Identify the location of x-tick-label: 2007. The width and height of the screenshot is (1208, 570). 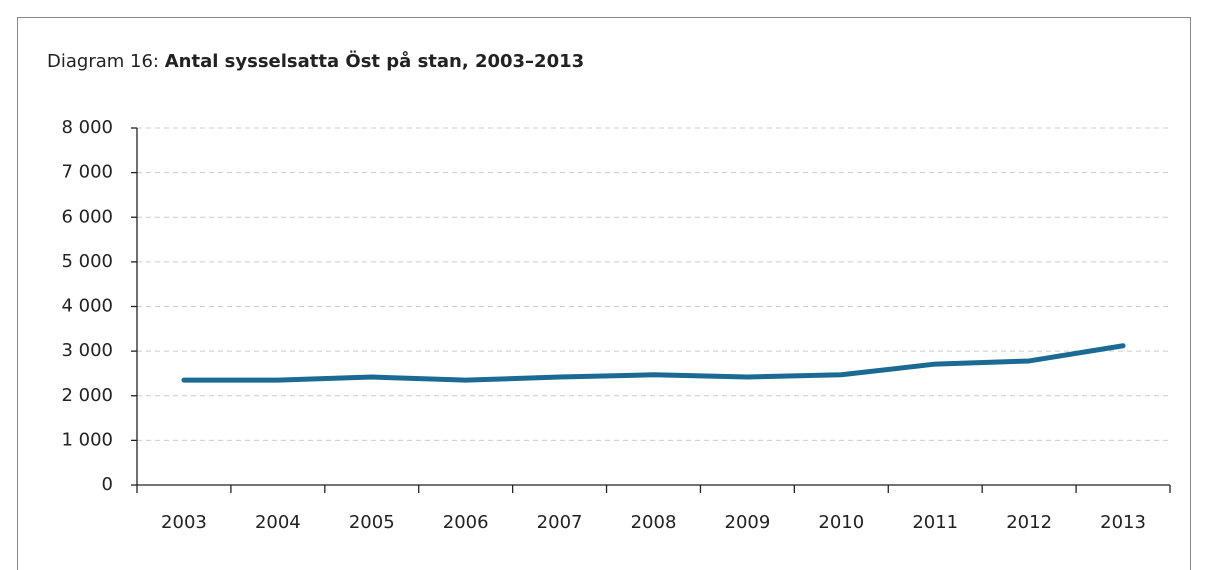
(560, 522).